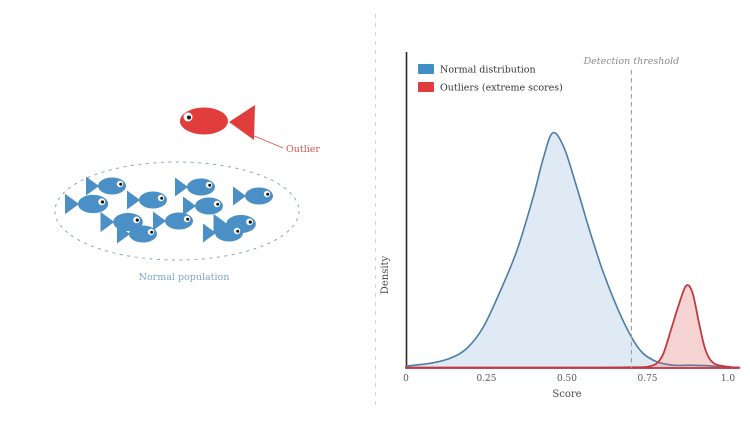 This screenshot has width=750, height=422. What do you see at coordinates (566, 394) in the screenshot?
I see `x-axis-label: Score` at bounding box center [566, 394].